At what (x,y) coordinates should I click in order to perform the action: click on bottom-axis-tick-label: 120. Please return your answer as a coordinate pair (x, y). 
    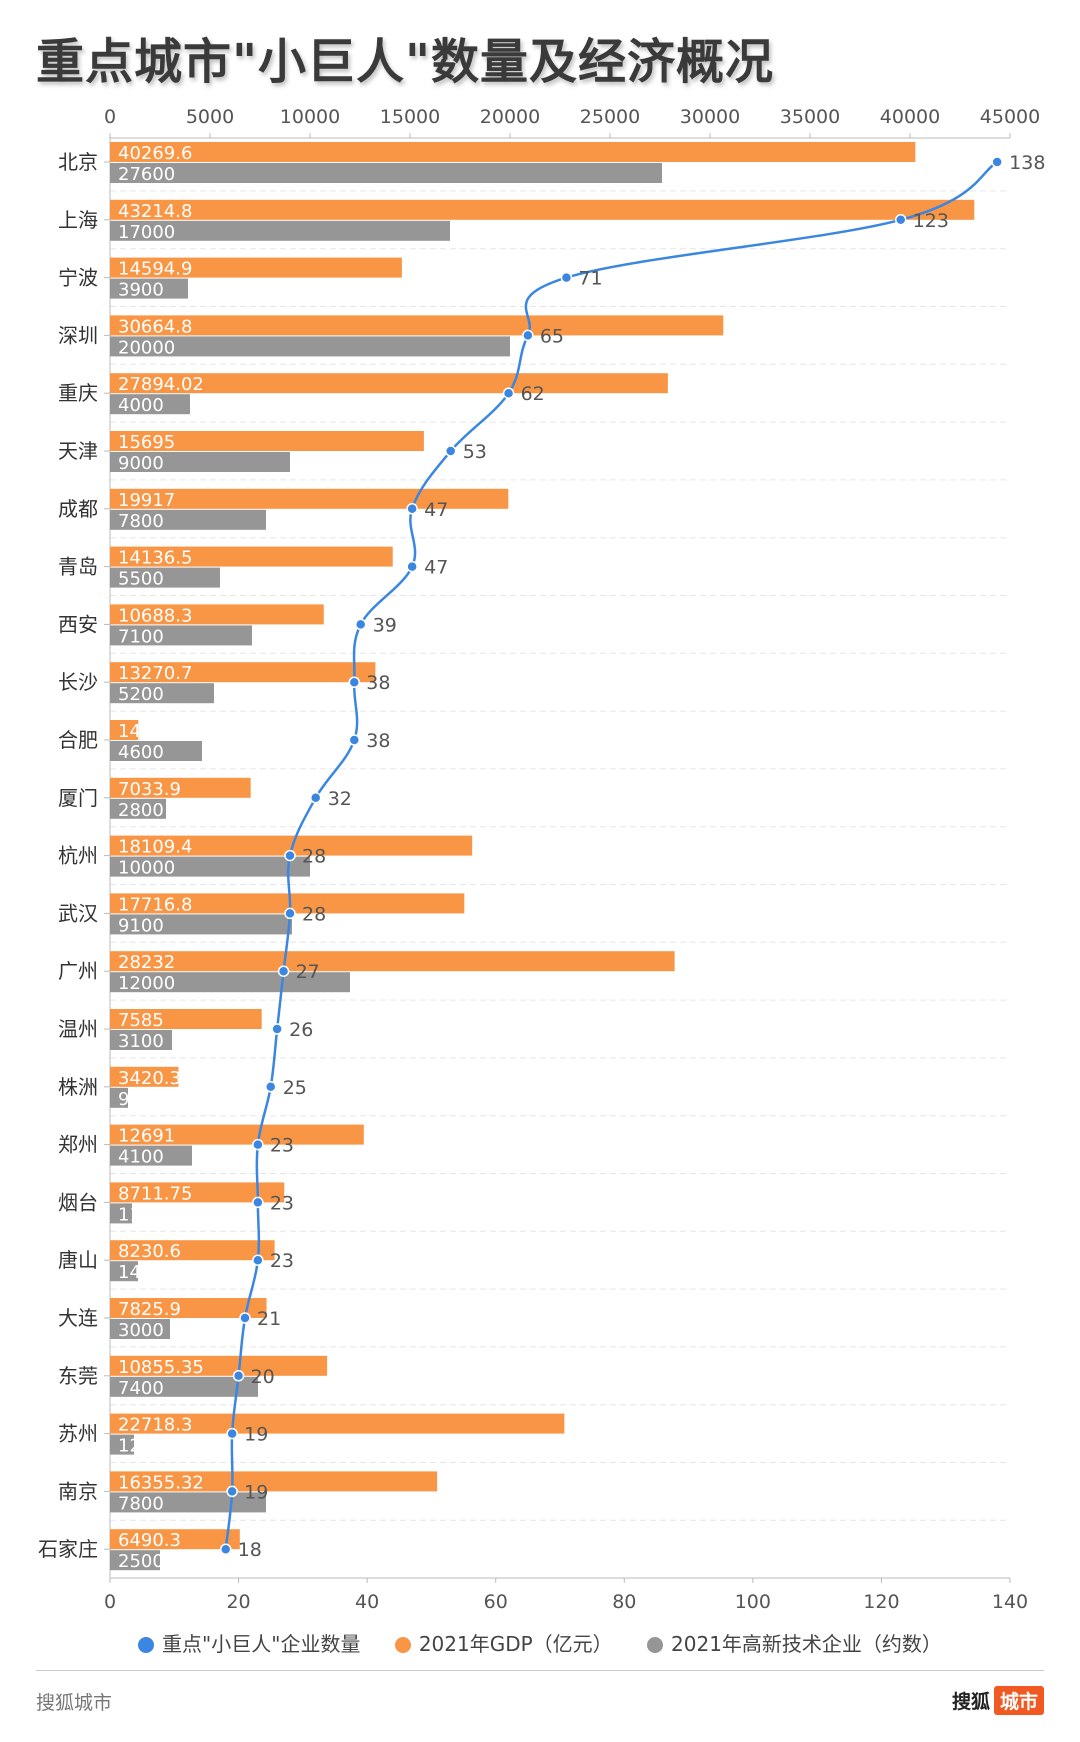
    Looking at the image, I should click on (881, 1602).